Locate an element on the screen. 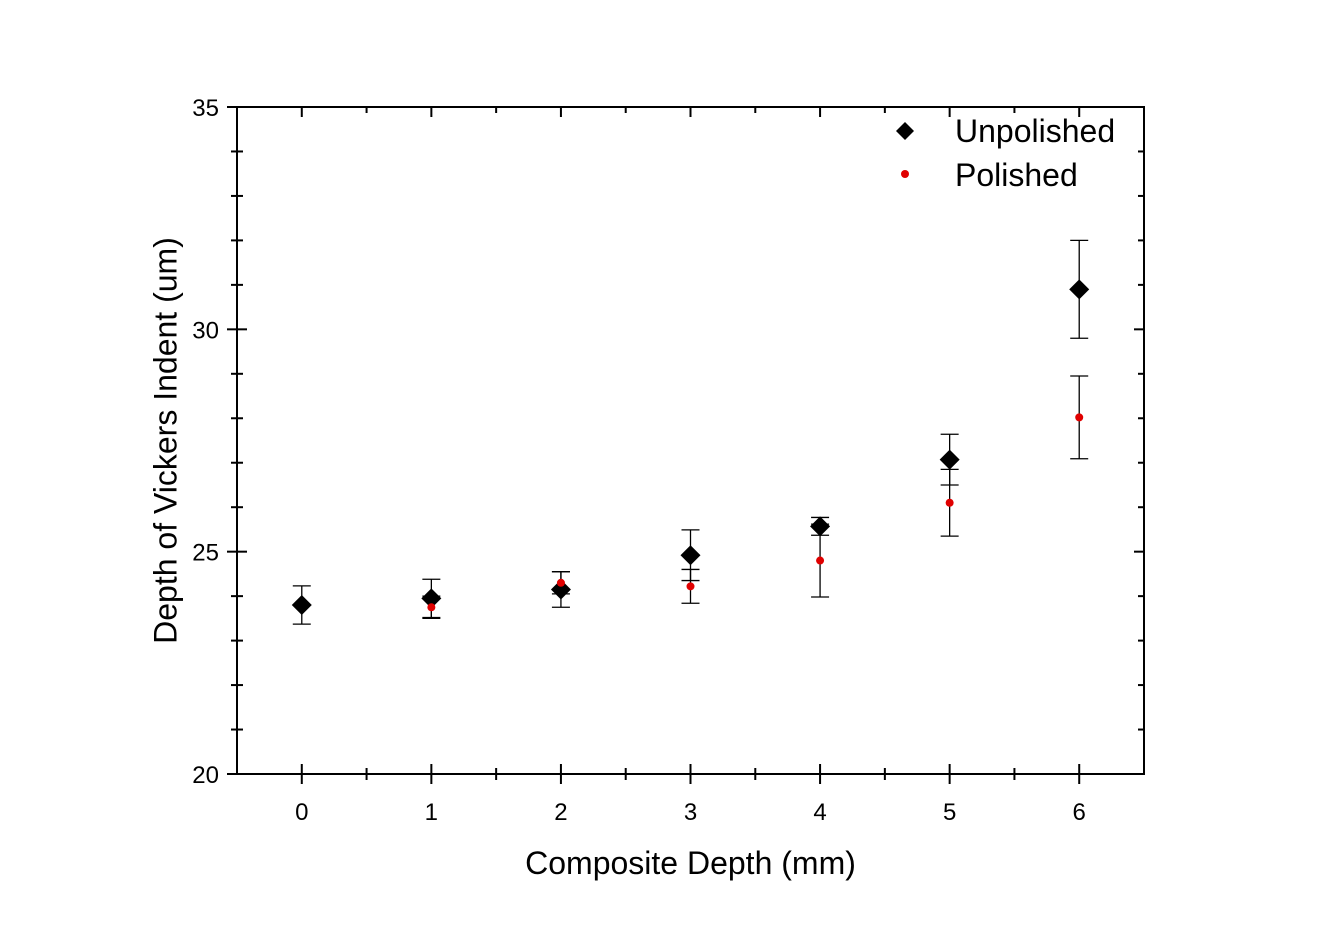  legend-marker-unpolished is located at coordinates (905, 131).